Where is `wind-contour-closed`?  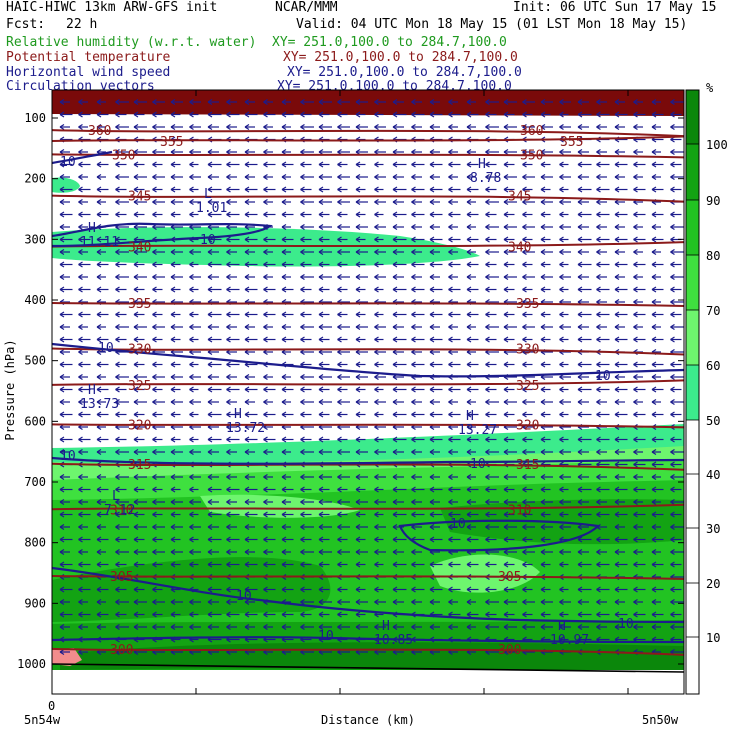
wind-contour-closed is located at coordinates (499, 535).